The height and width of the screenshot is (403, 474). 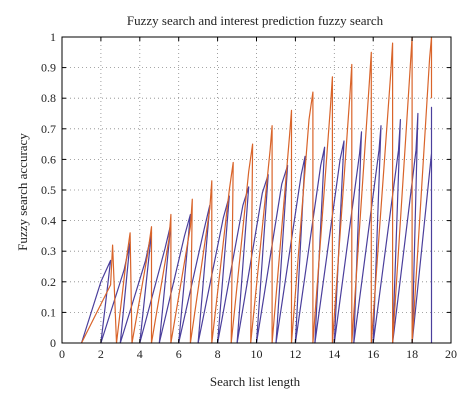 I want to click on y-tick-label: 0.8, so click(x=48, y=98).